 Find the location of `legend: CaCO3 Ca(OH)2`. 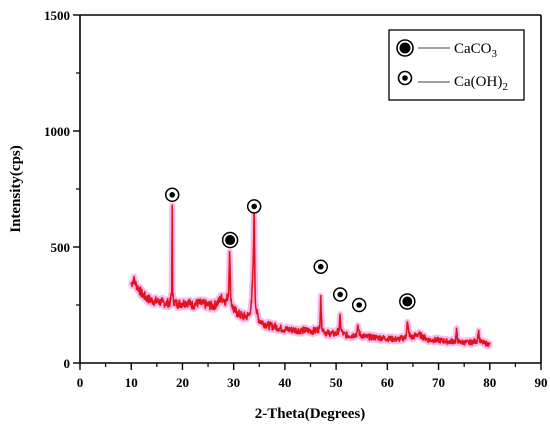

legend: CaCO3 Ca(OH)2 is located at coordinates (456, 65).